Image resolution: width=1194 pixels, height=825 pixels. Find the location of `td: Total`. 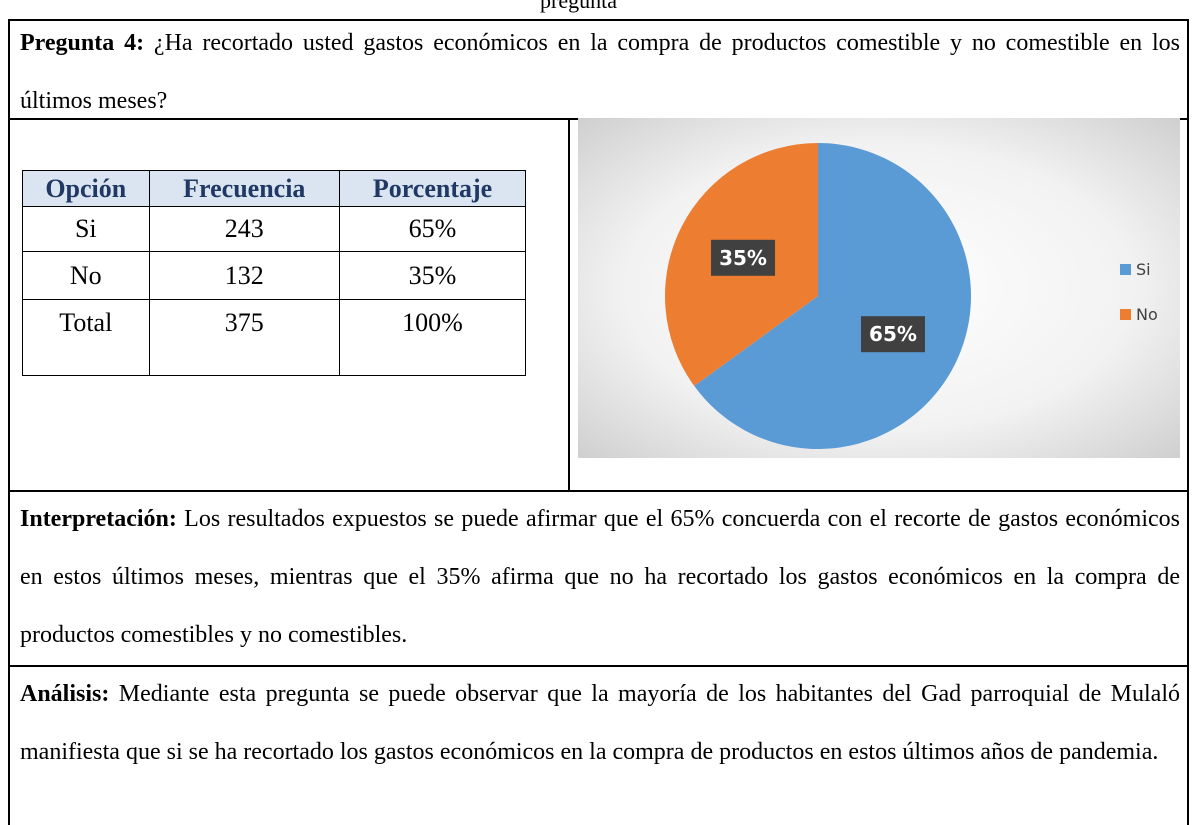

td: Total is located at coordinates (86, 337).